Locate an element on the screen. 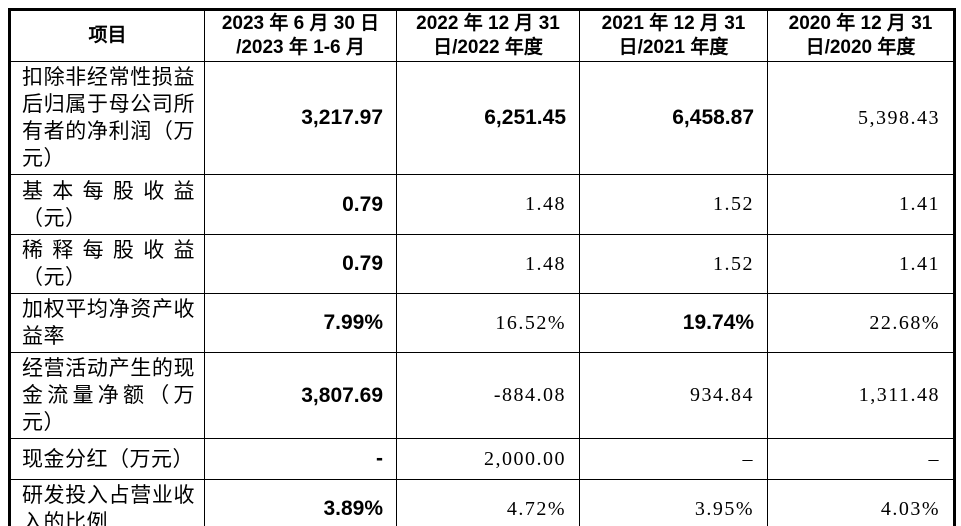  table-row-weighted-avg-roe: 加权平均净资产收益率 7.99% 16.52% 19.74% 22.68% is located at coordinates (482, 323).